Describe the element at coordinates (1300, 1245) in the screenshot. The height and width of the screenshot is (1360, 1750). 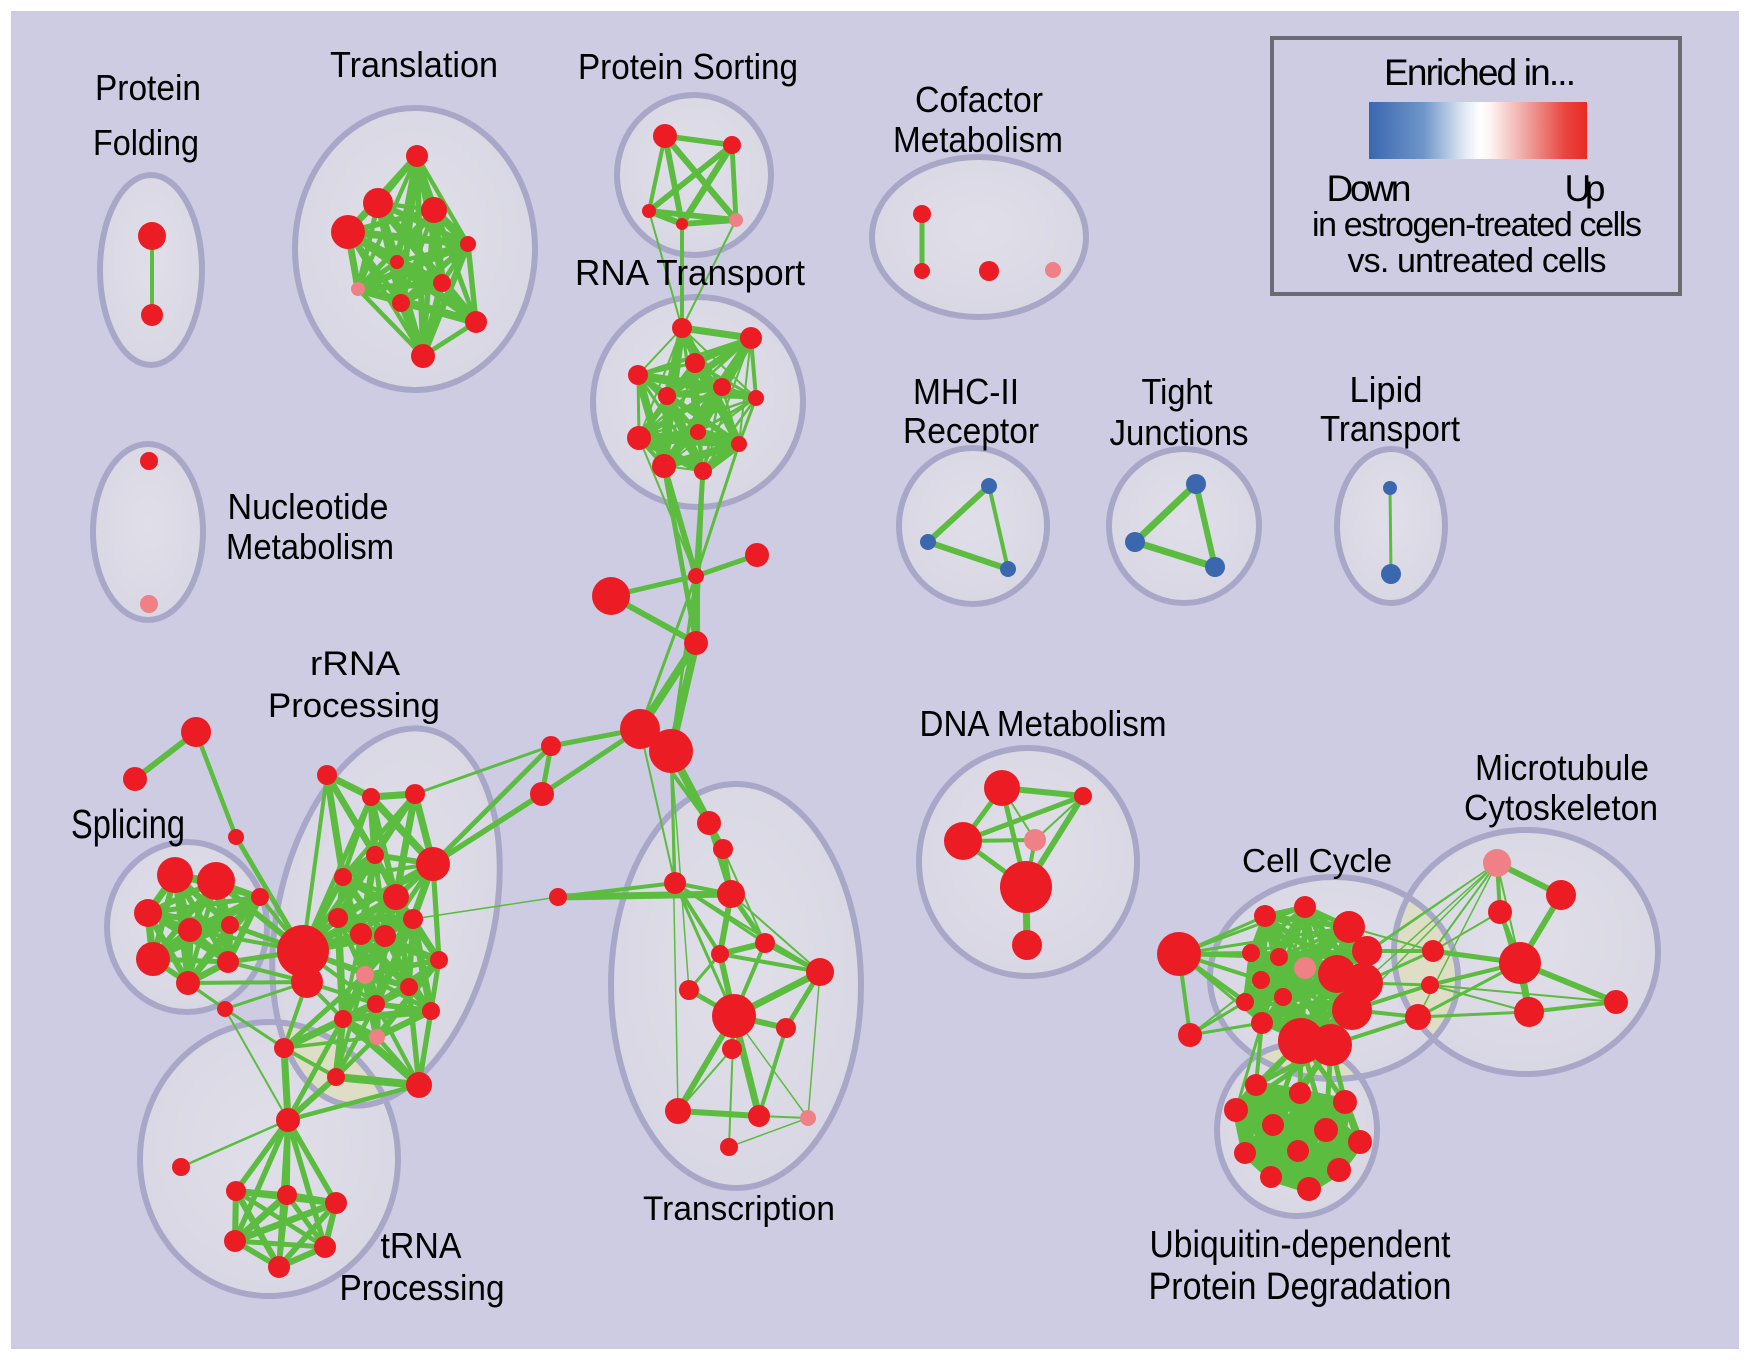
I see `svg-text: Ubiquitin-dependent` at that location.